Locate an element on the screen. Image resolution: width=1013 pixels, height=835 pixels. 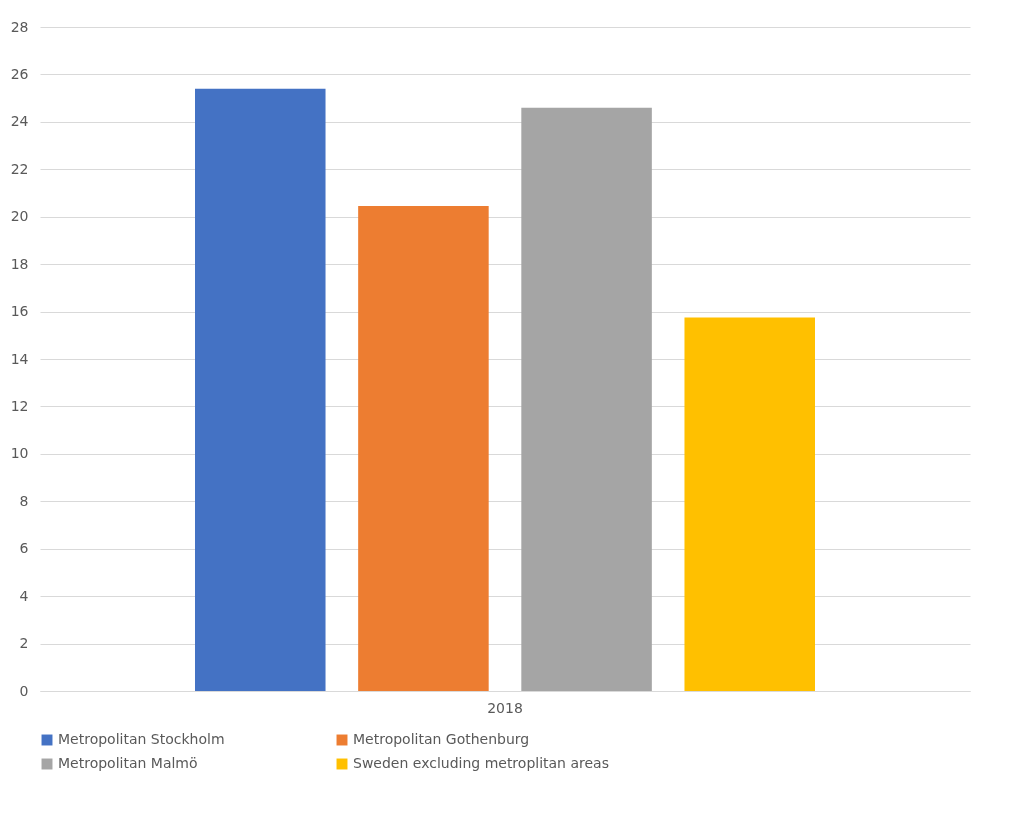
y-tick-label: 26 is located at coordinates (19, 73).